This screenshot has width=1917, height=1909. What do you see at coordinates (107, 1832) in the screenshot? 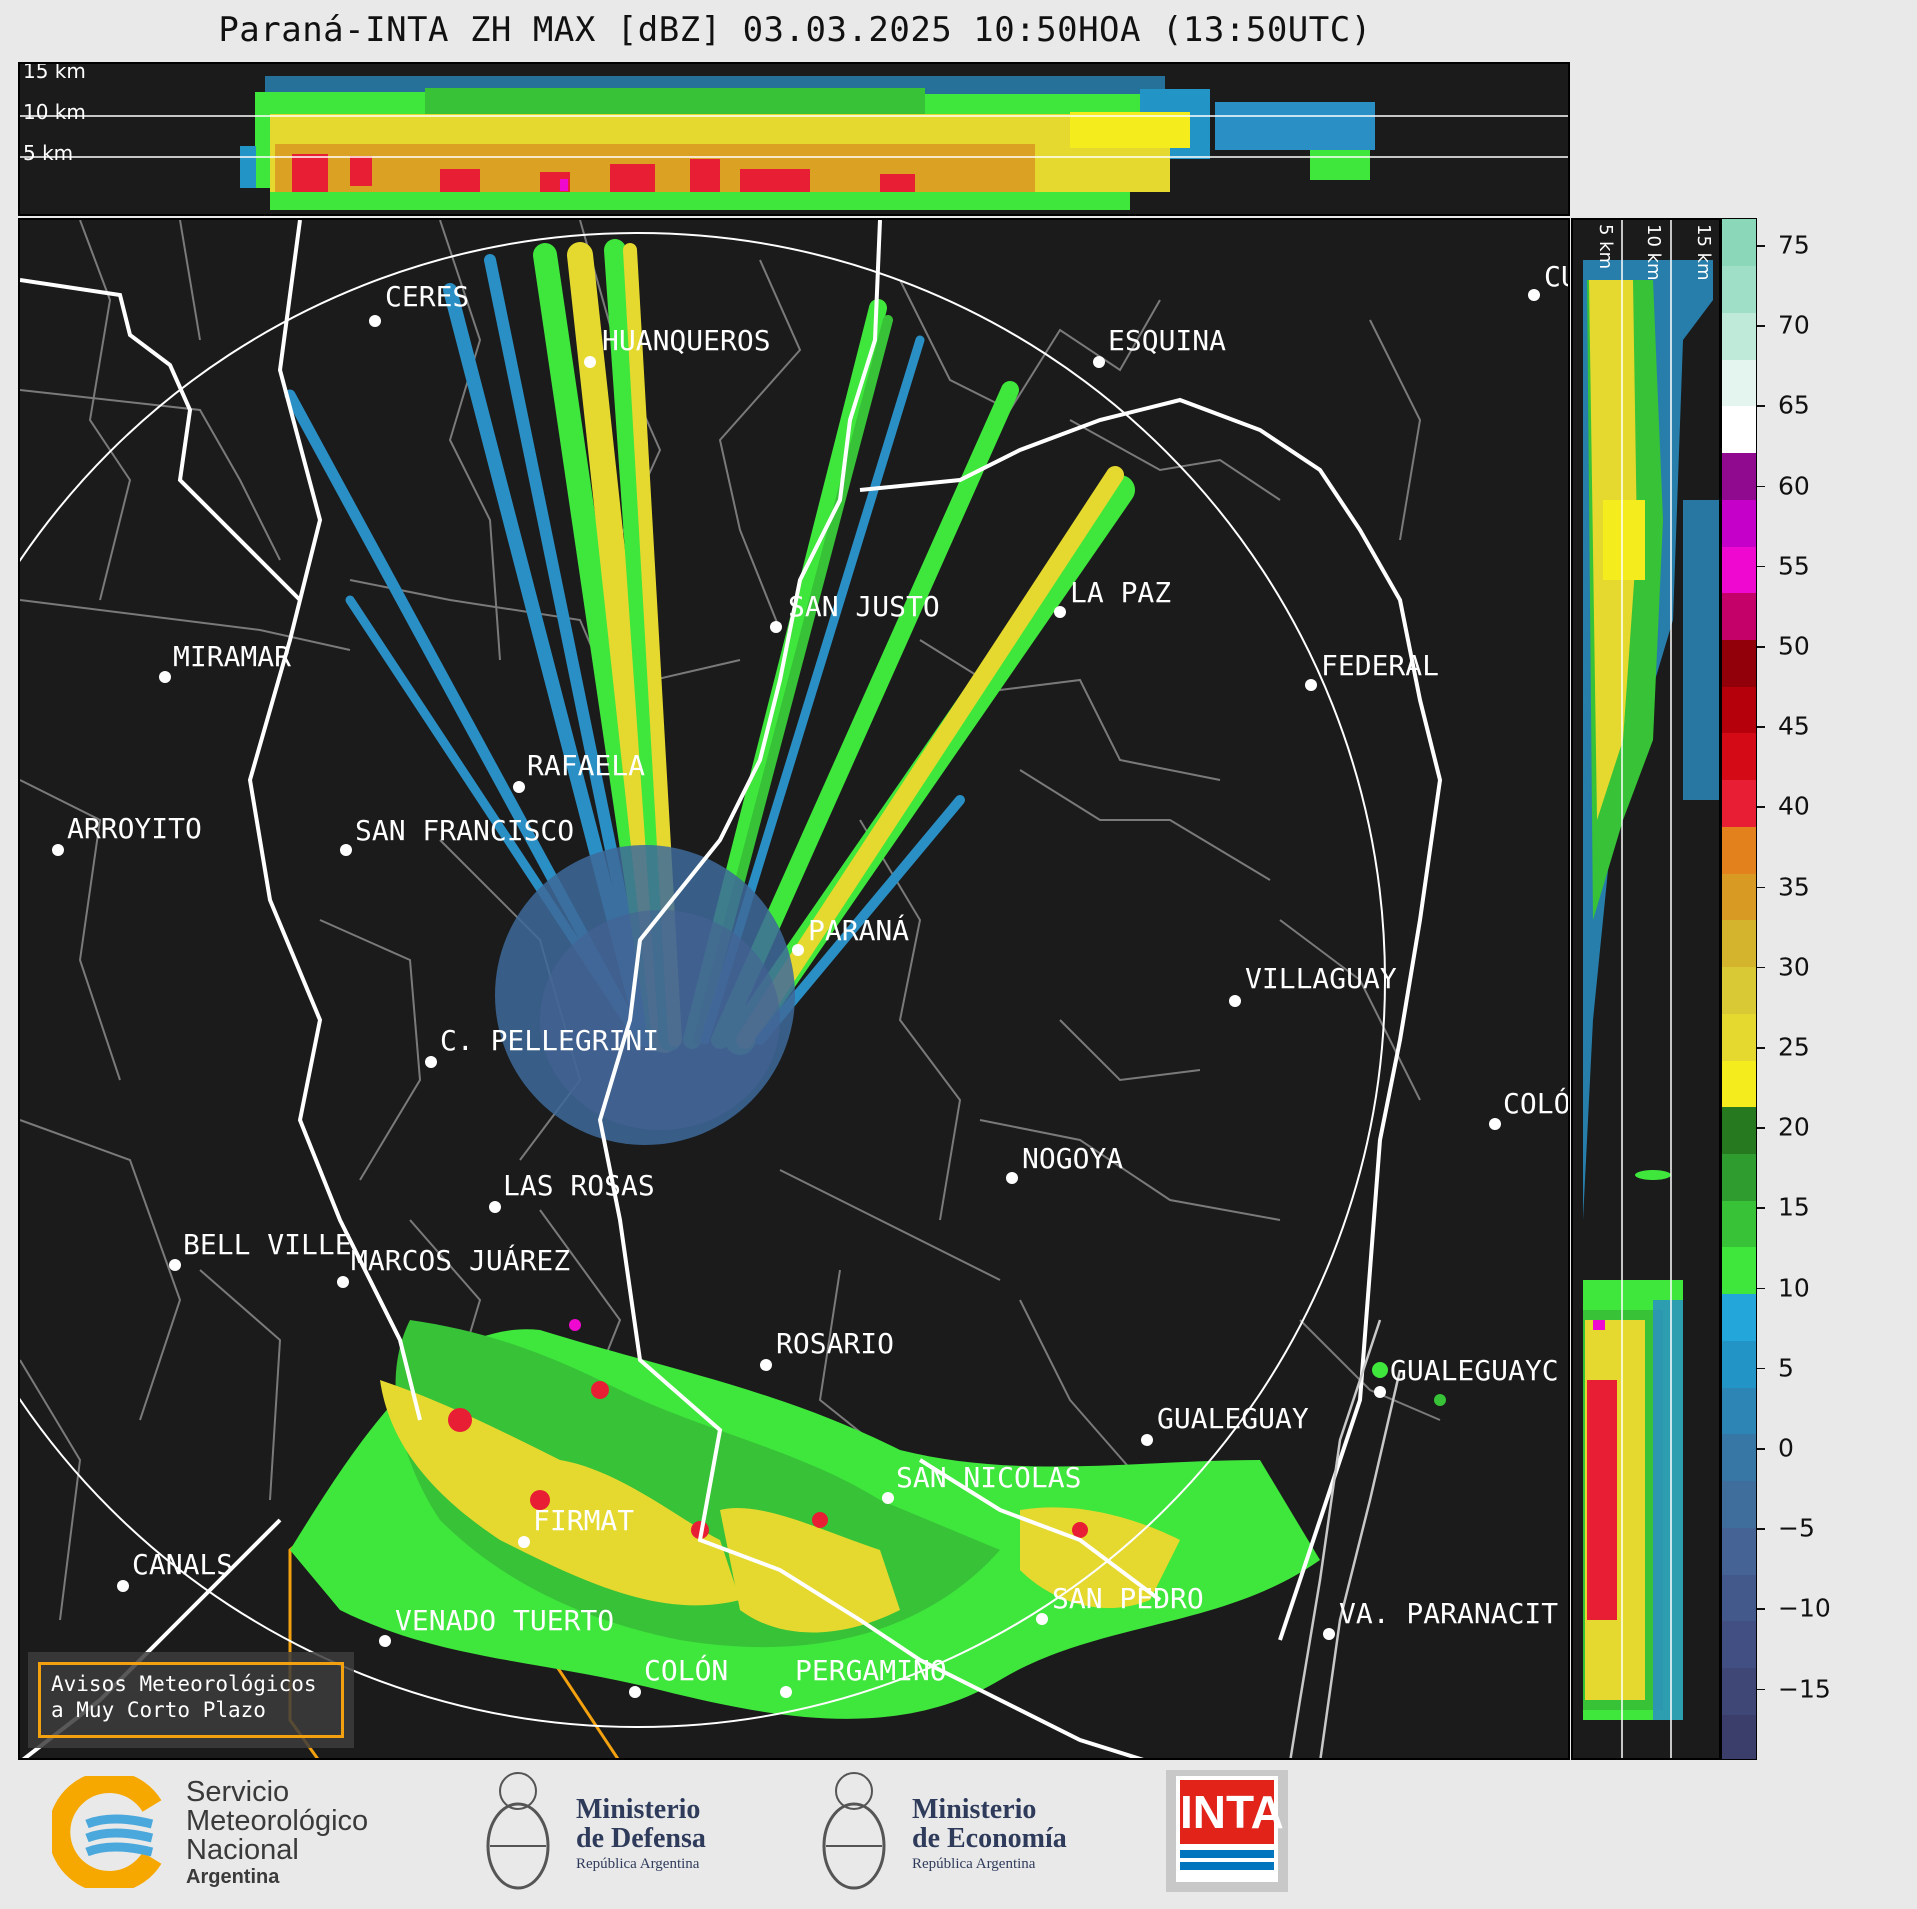
I see `smn-logo-icon` at bounding box center [107, 1832].